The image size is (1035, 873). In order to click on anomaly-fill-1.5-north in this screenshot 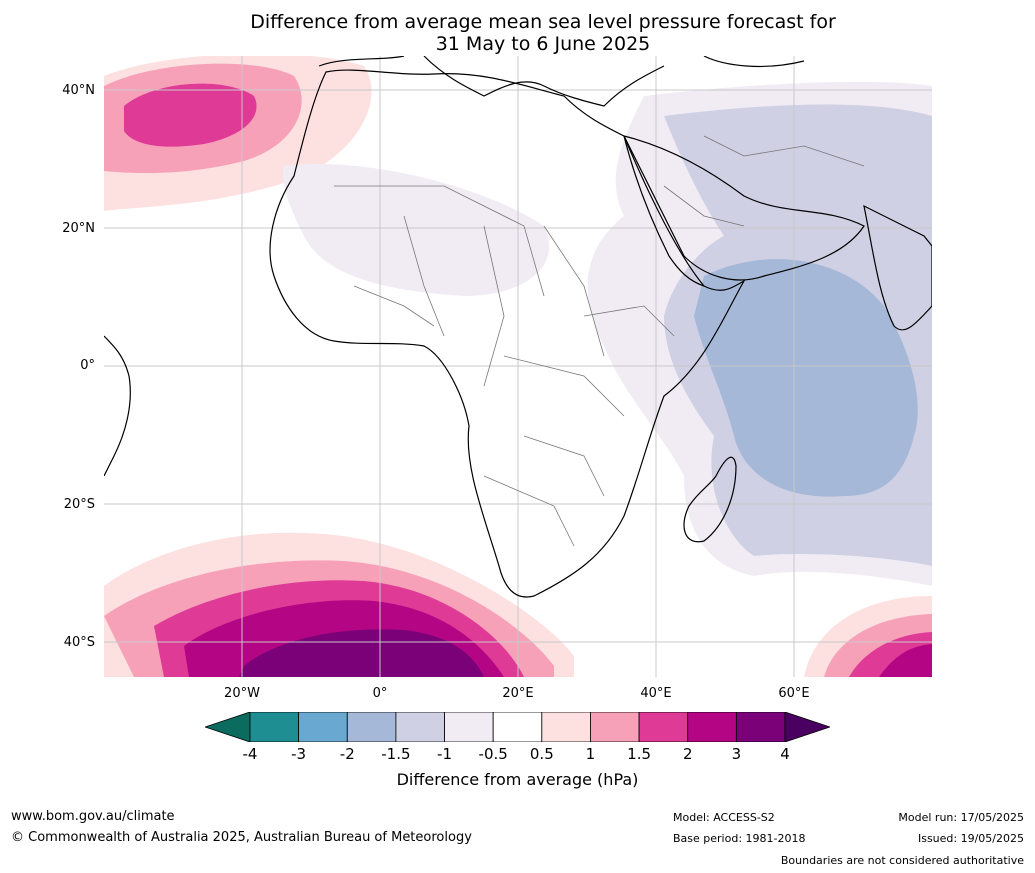, I will do `click(190, 115)`.